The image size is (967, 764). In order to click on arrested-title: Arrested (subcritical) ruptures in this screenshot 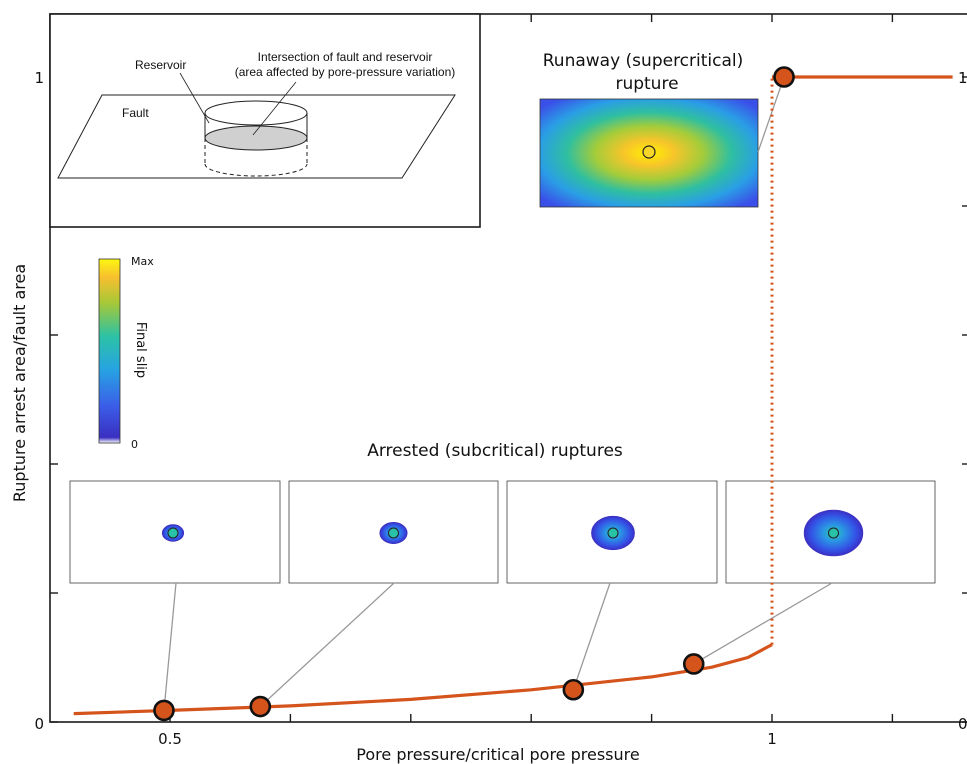, I will do `click(495, 451)`.